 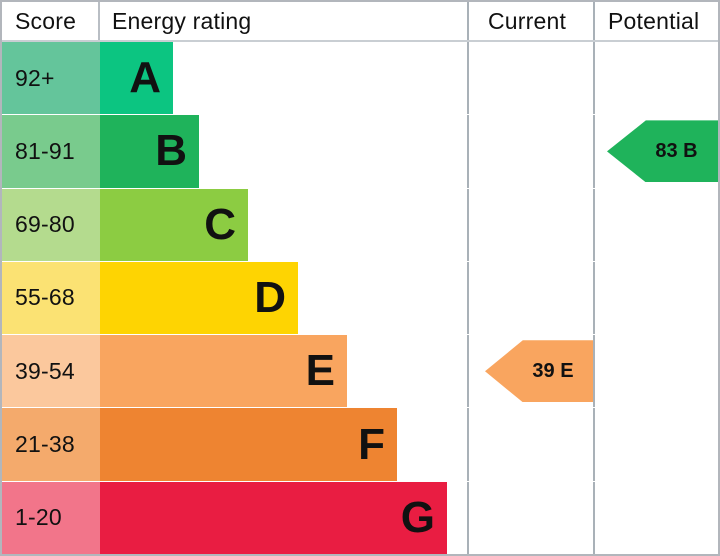 I want to click on header-current: Current, so click(x=530, y=21).